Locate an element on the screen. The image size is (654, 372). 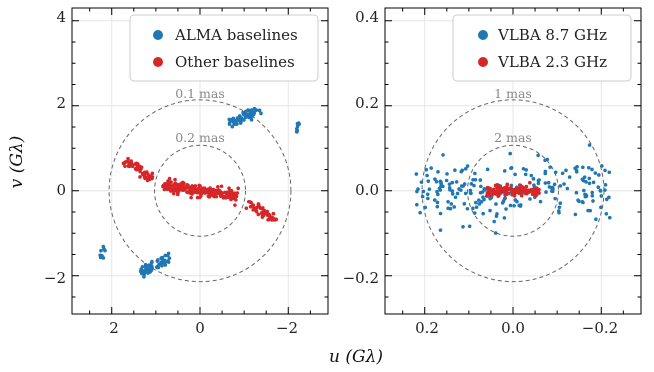
points-left is located at coordinates (199, 192).